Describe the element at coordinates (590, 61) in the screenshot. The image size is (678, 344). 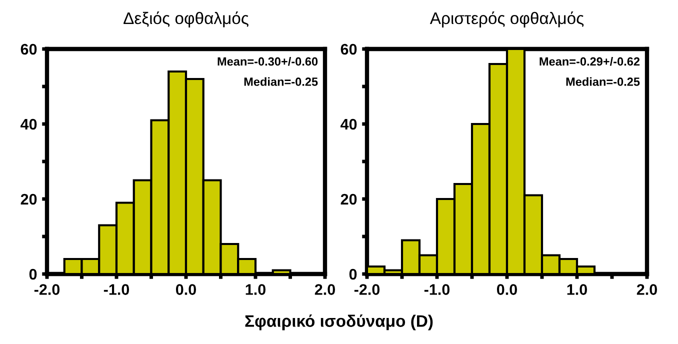
I see `annotation: Mean=-0.29+/-0.62` at that location.